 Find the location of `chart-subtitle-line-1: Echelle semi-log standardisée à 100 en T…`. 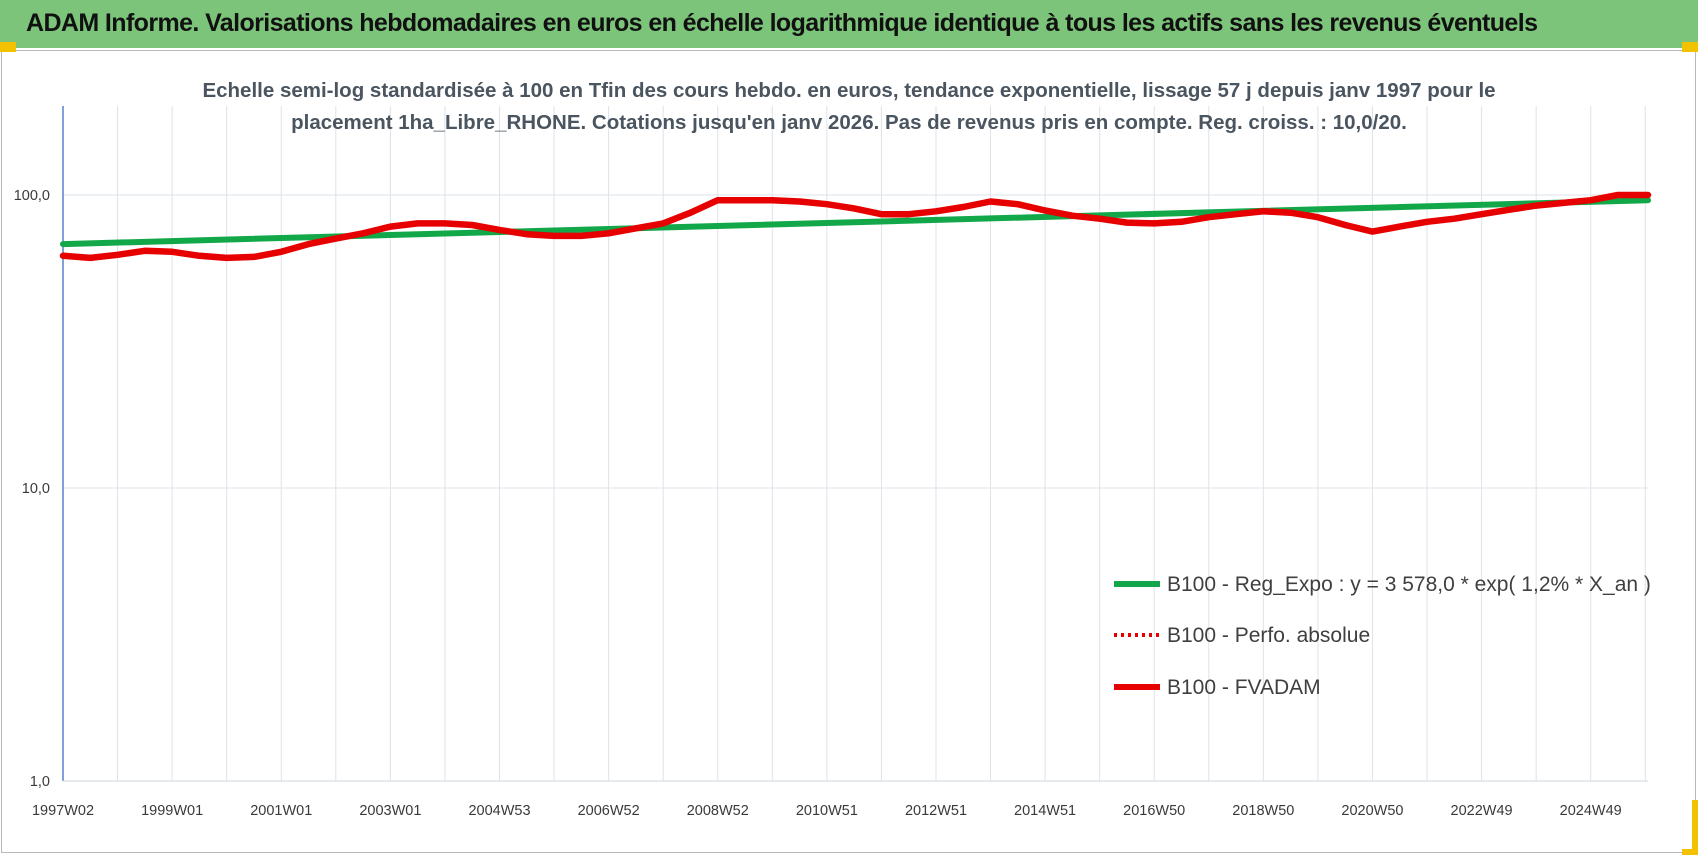

chart-subtitle-line-1: Echelle semi-log standardisée à 100 en T… is located at coordinates (848, 90).